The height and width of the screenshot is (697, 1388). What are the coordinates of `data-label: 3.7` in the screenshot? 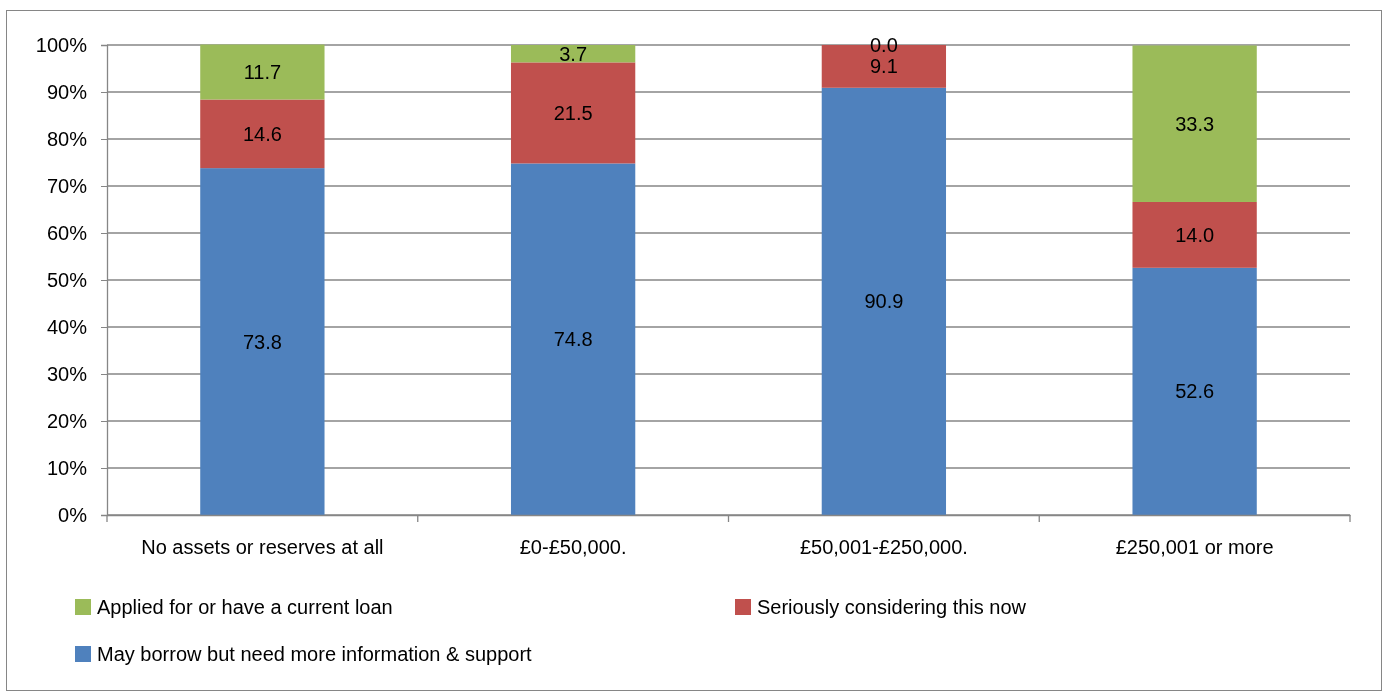 It's located at (573, 53).